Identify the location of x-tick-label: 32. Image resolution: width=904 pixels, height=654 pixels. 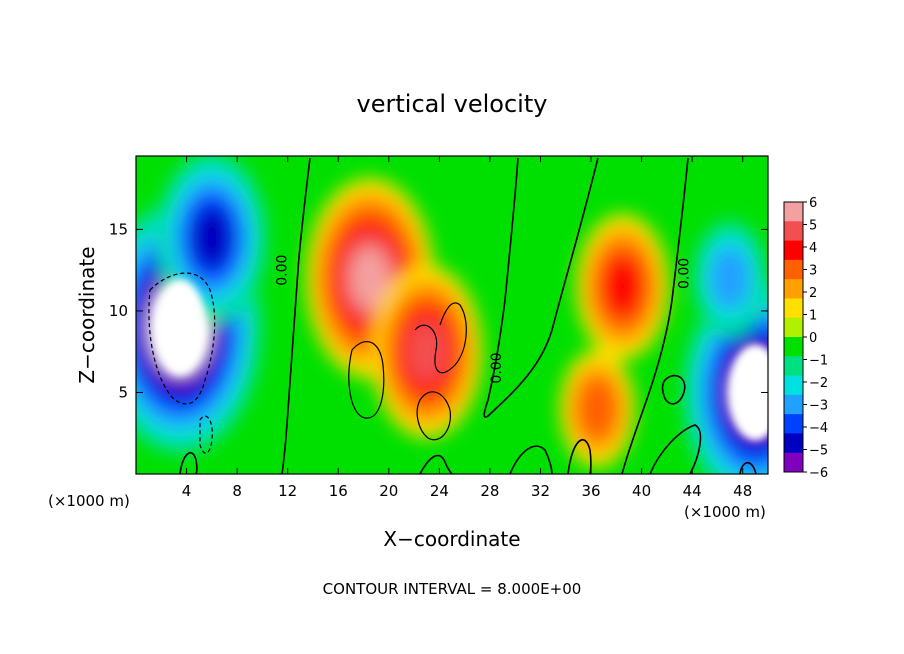
(540, 491).